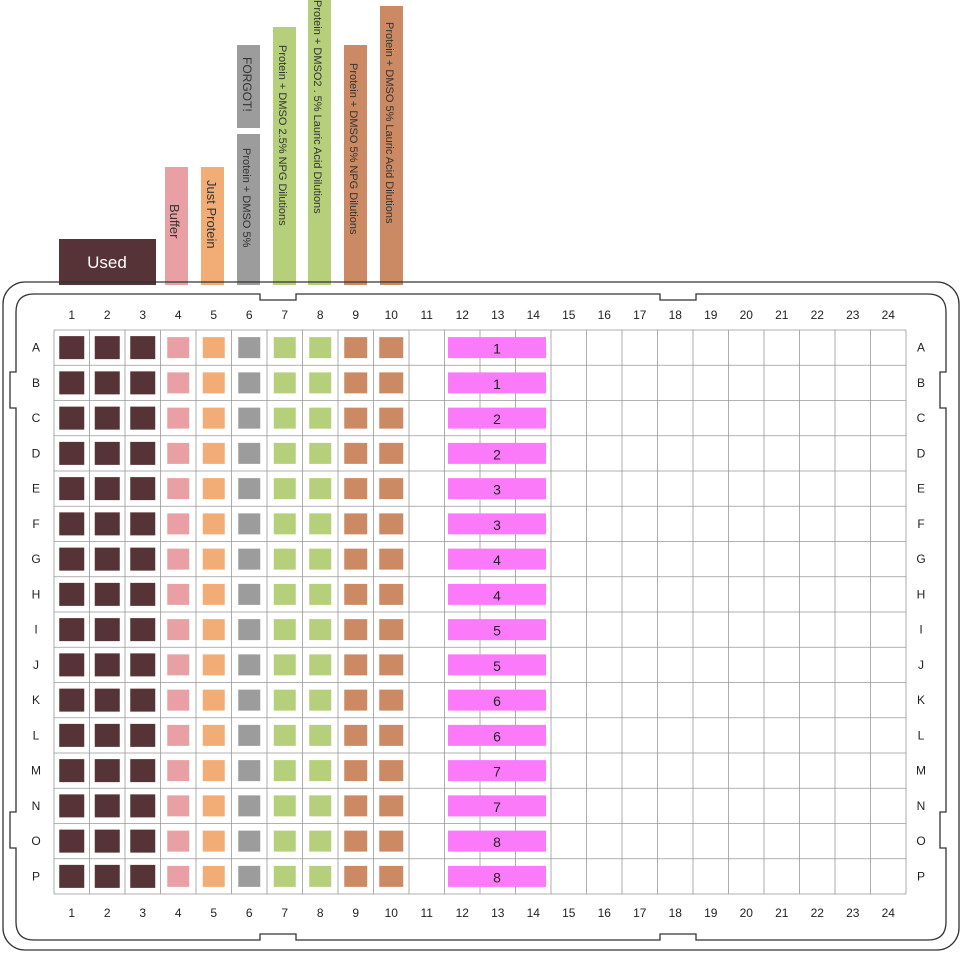  What do you see at coordinates (497, 595) in the screenshot?
I see `dilution-number: 4` at bounding box center [497, 595].